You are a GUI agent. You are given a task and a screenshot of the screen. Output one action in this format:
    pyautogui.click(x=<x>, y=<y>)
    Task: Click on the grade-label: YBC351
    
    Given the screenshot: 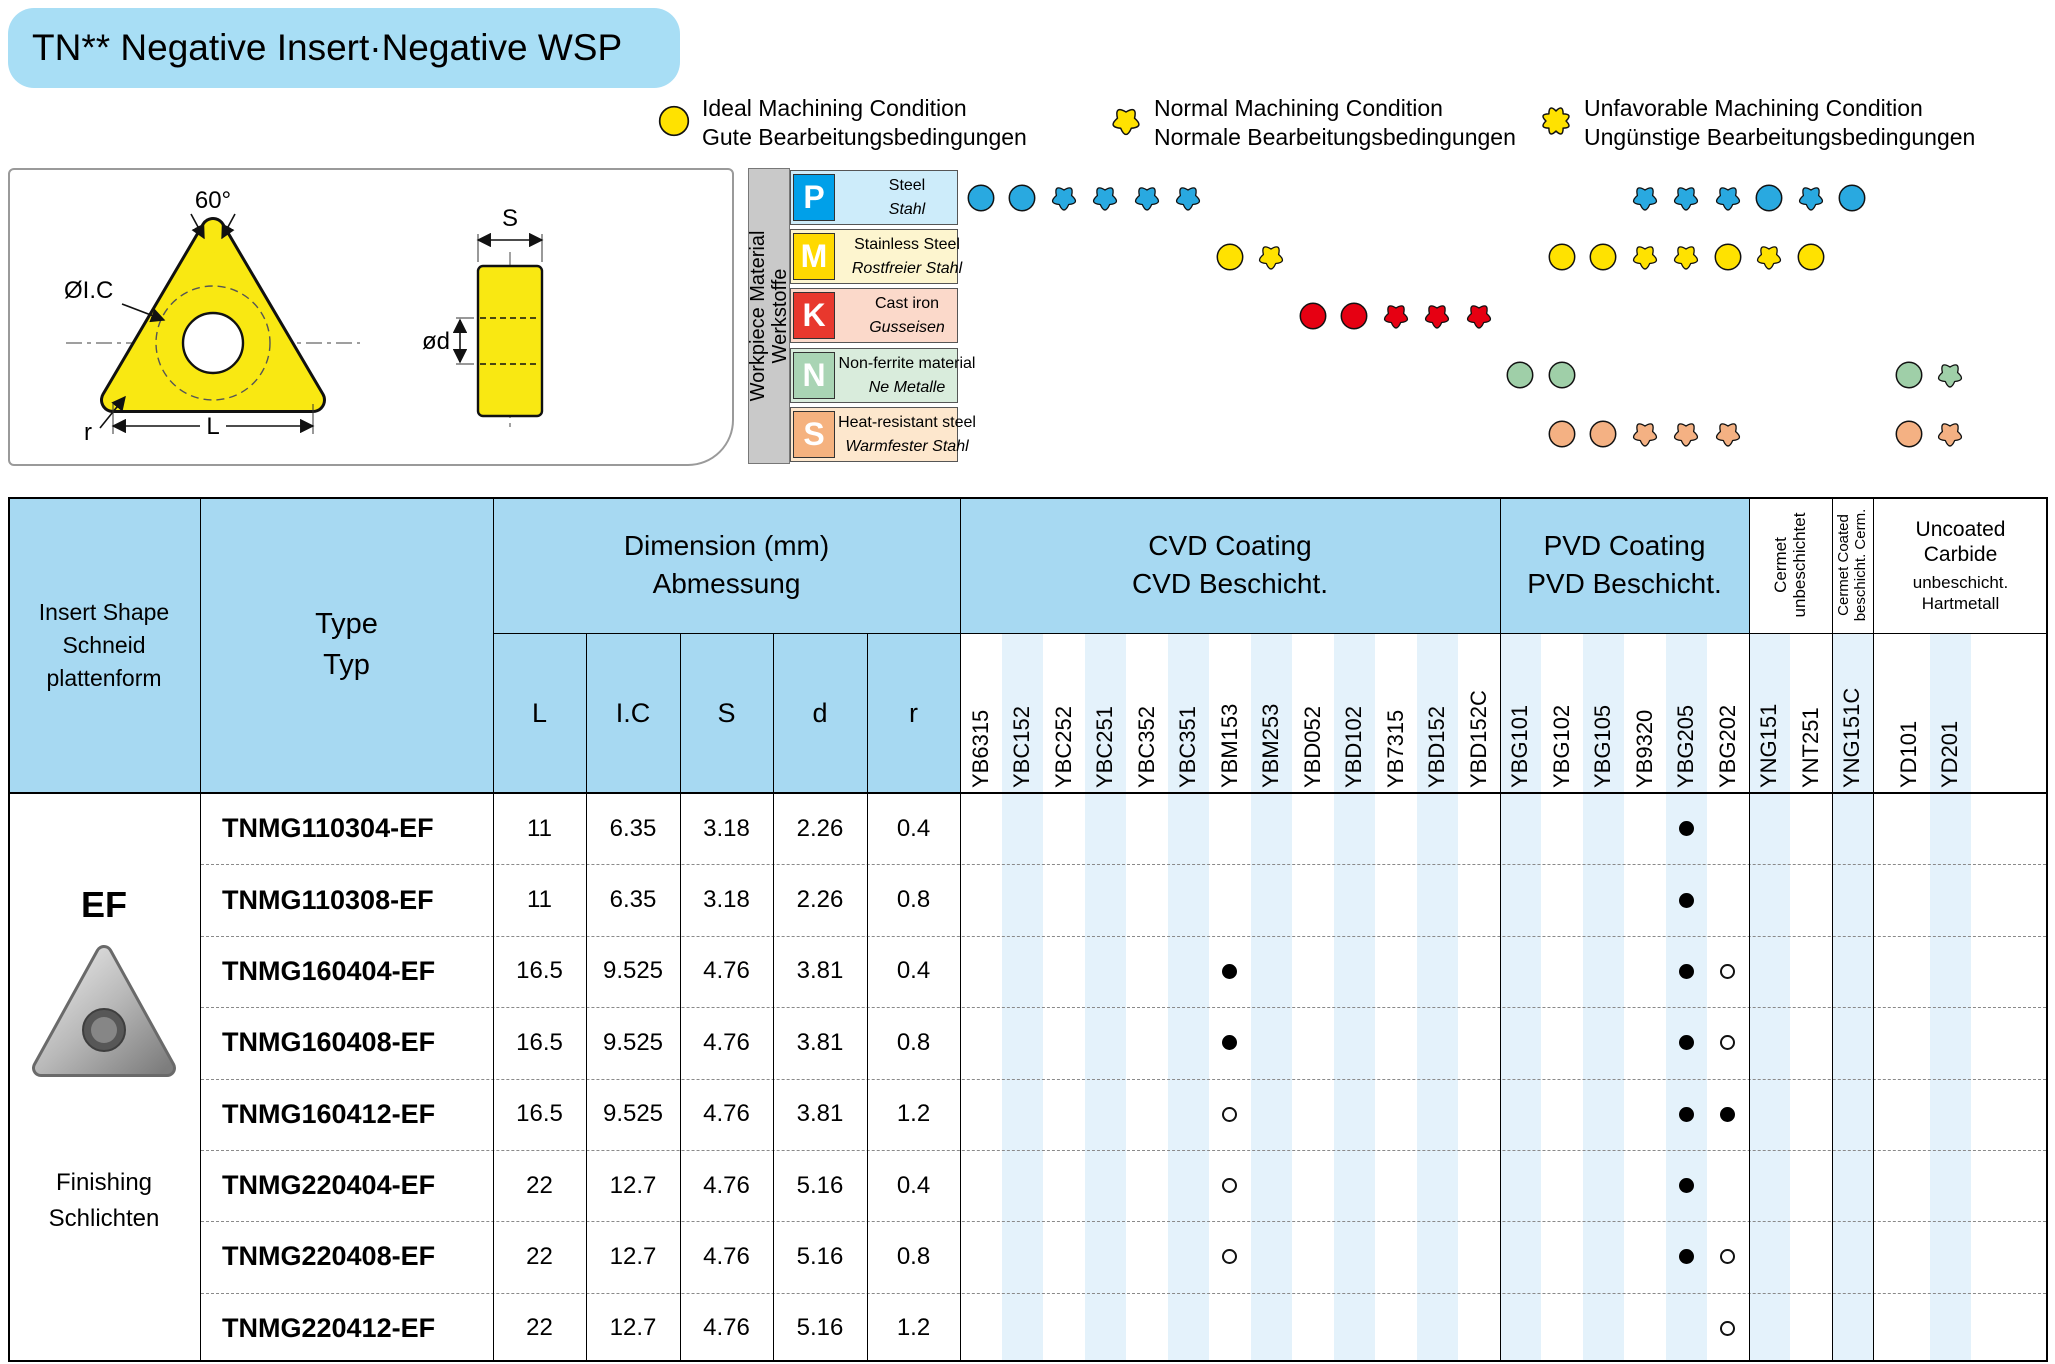 What is the action you would take?
    pyautogui.click(x=1188, y=747)
    